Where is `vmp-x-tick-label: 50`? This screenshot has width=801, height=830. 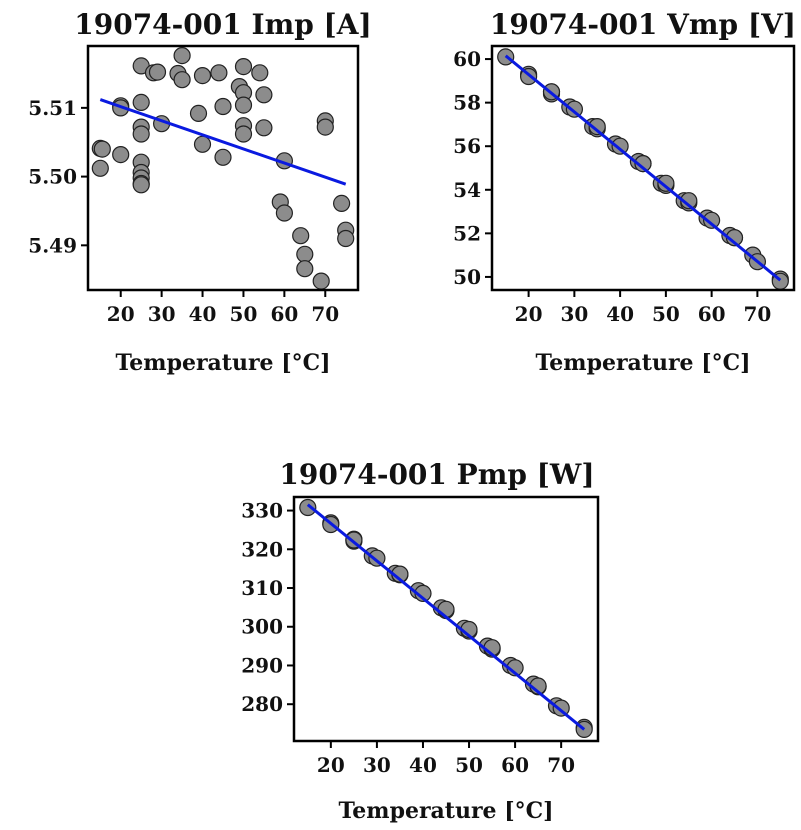
vmp-x-tick-label: 50 is located at coordinates (666, 314).